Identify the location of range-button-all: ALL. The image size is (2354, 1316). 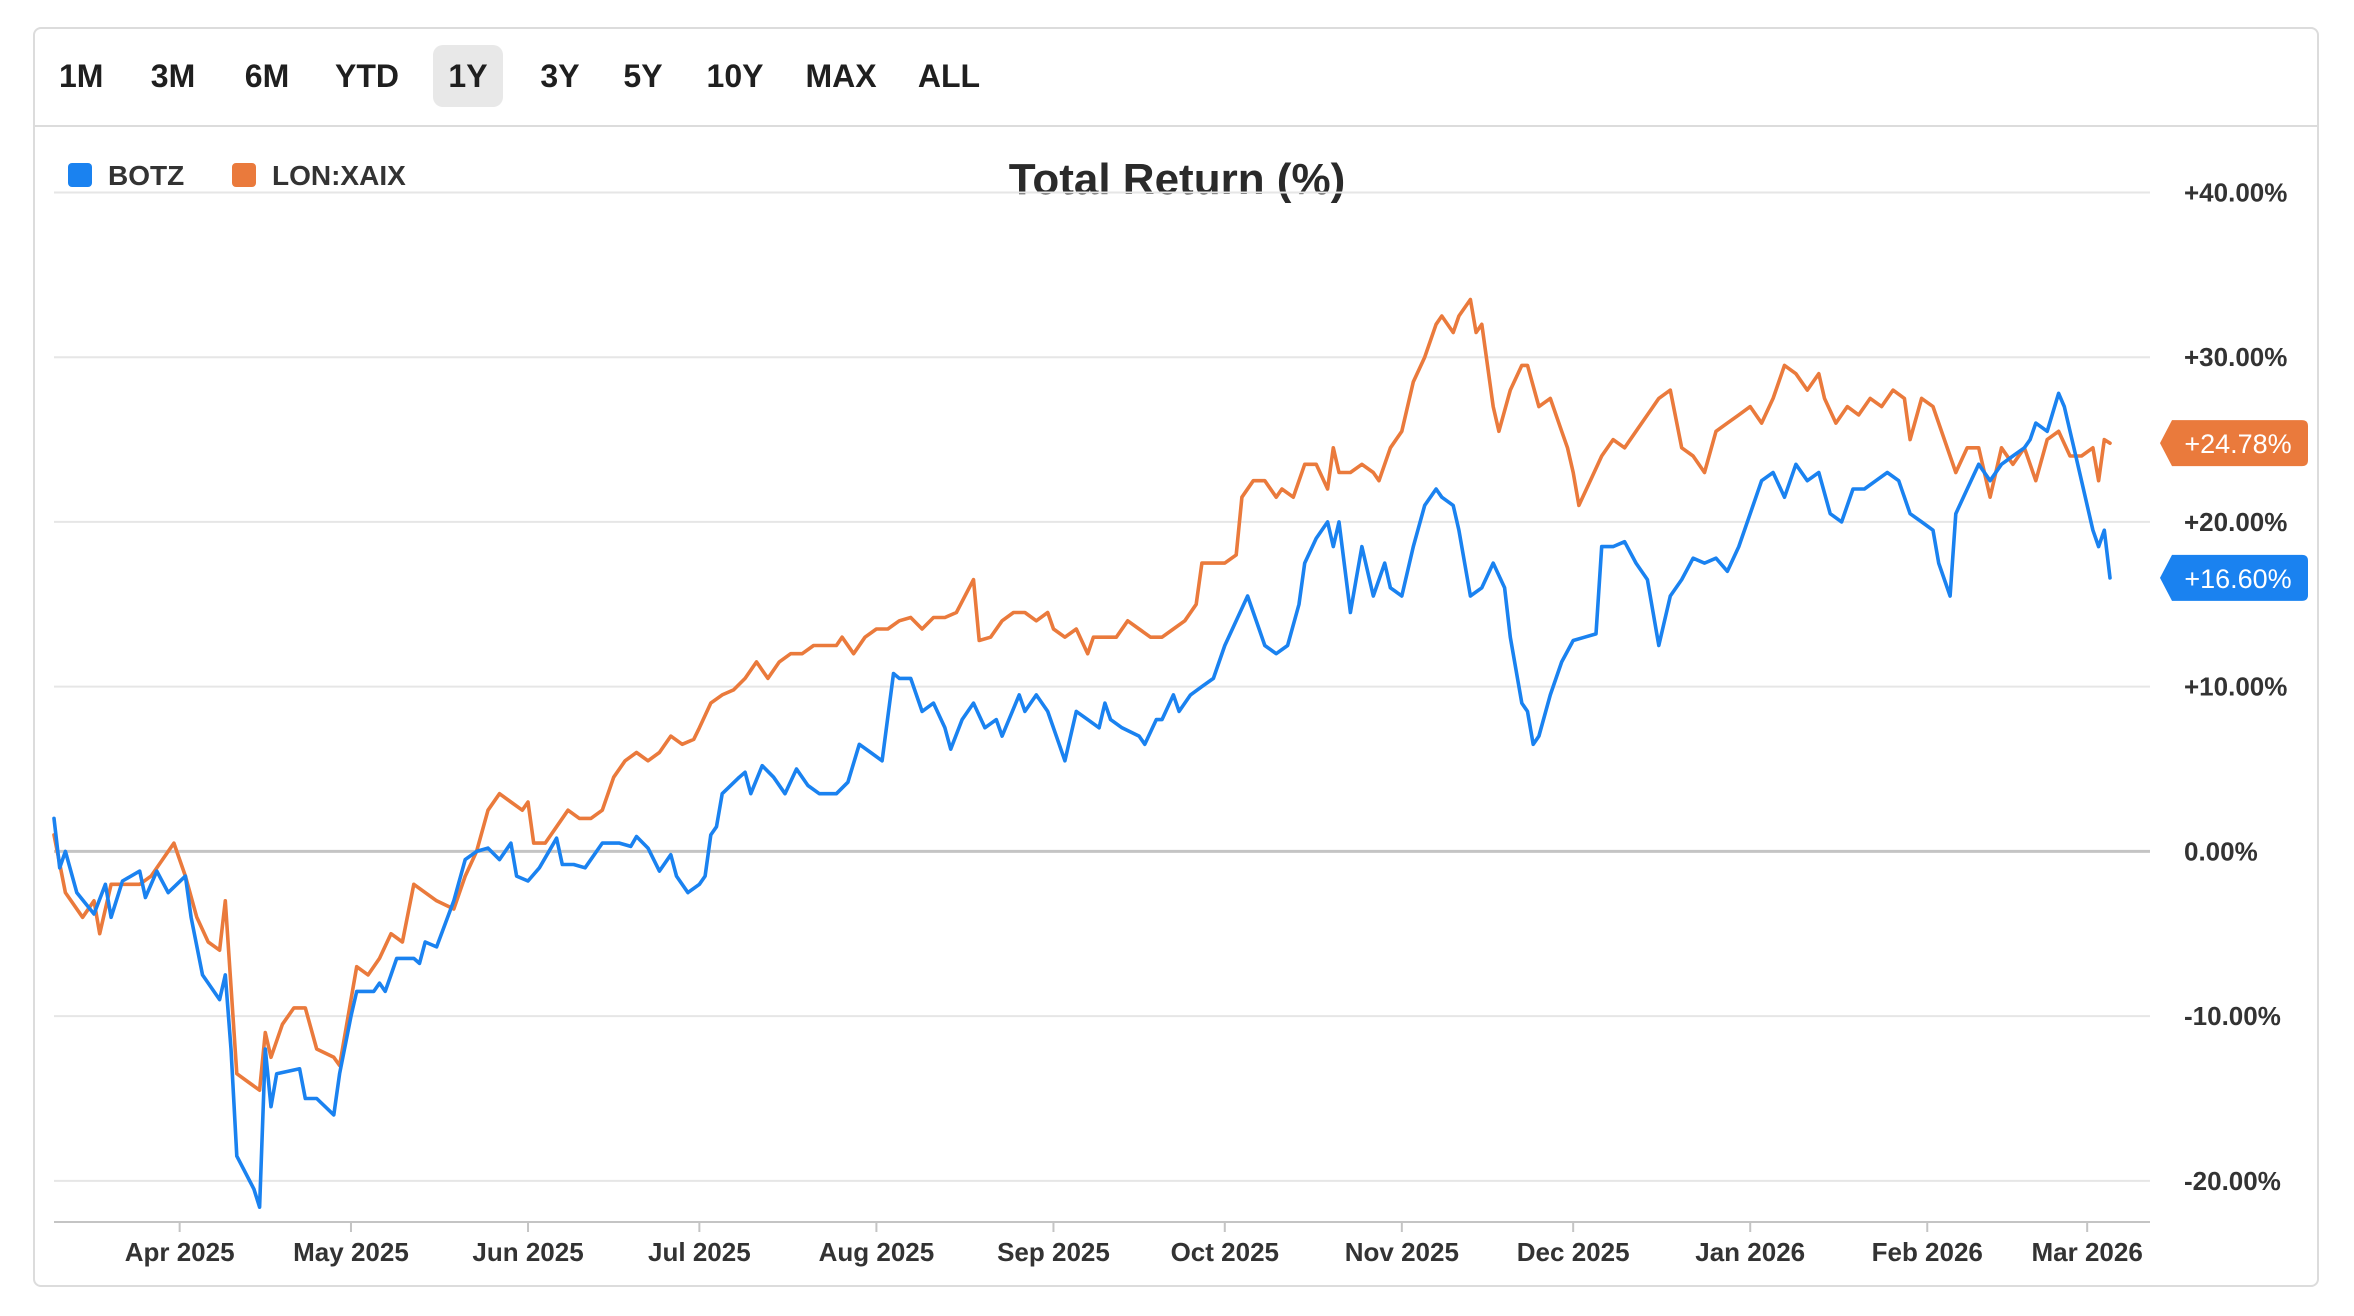
(949, 76).